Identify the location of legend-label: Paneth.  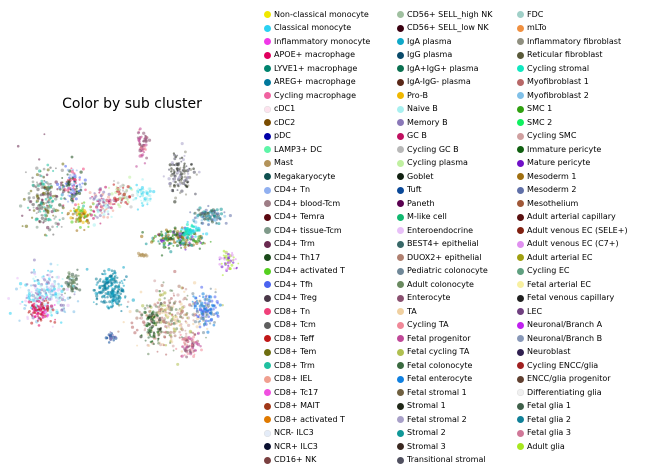
(421, 203).